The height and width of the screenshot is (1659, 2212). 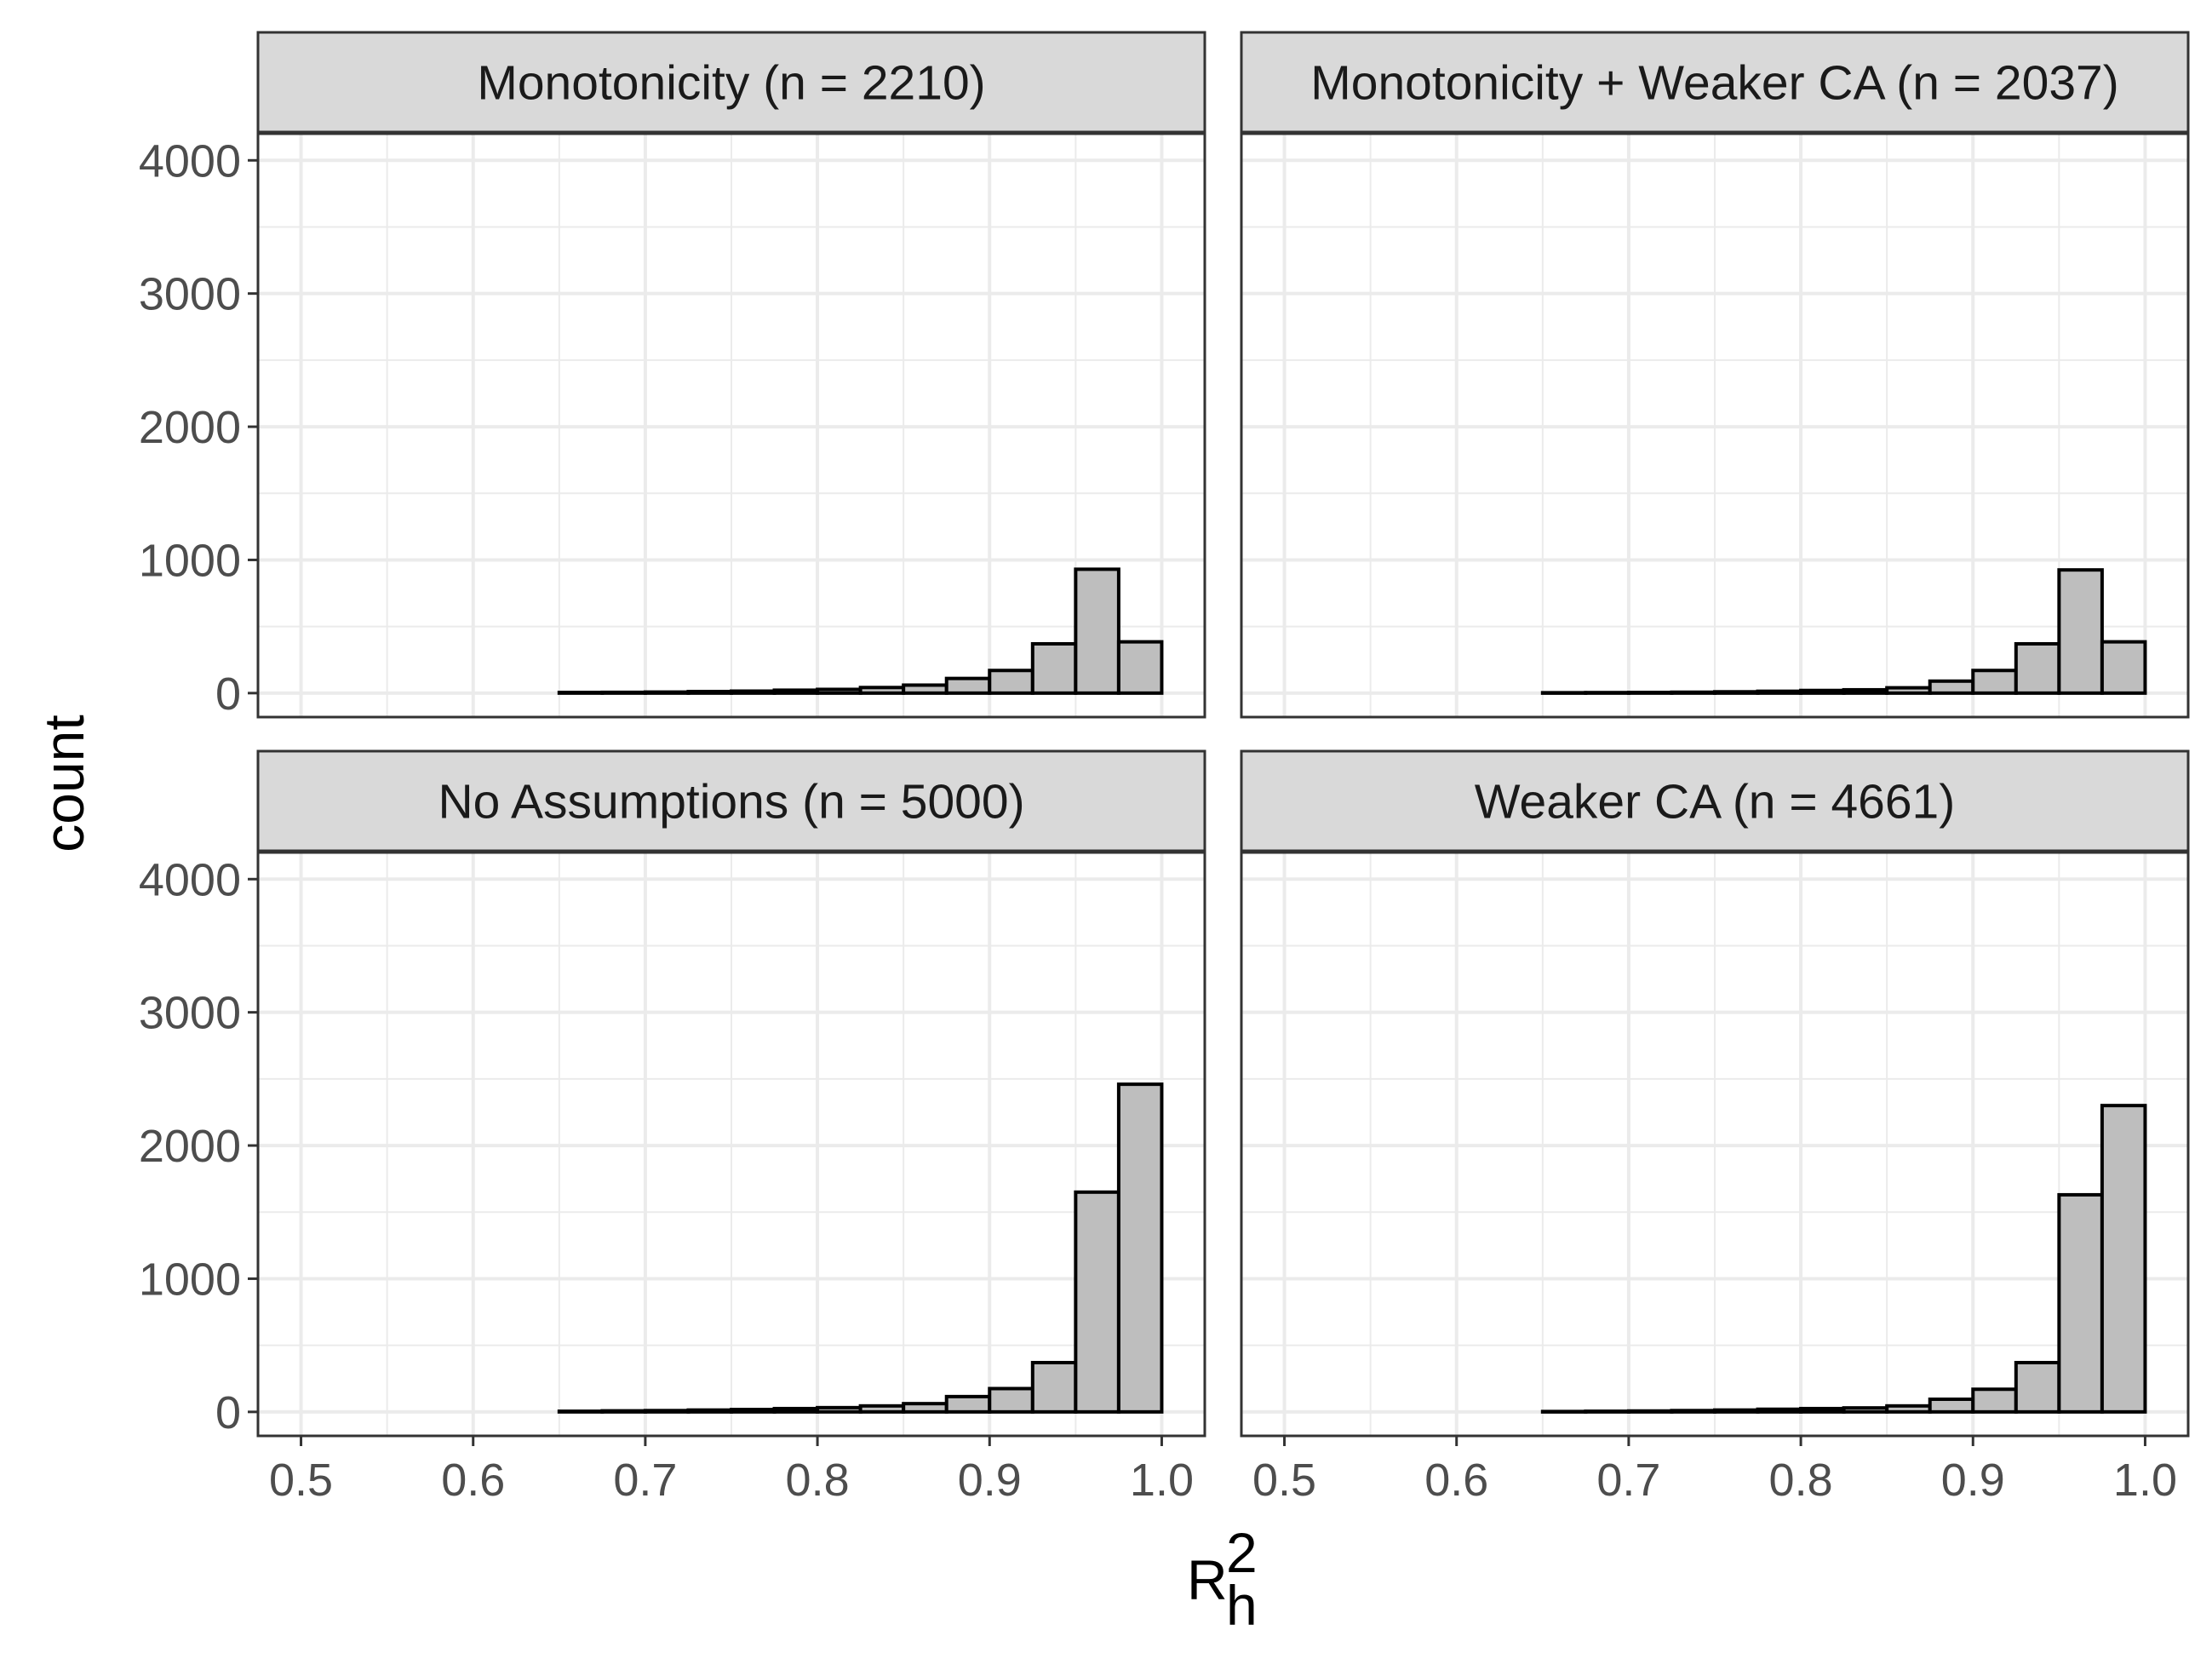 I want to click on x-axis-title-subscript: h, so click(x=1242, y=1605).